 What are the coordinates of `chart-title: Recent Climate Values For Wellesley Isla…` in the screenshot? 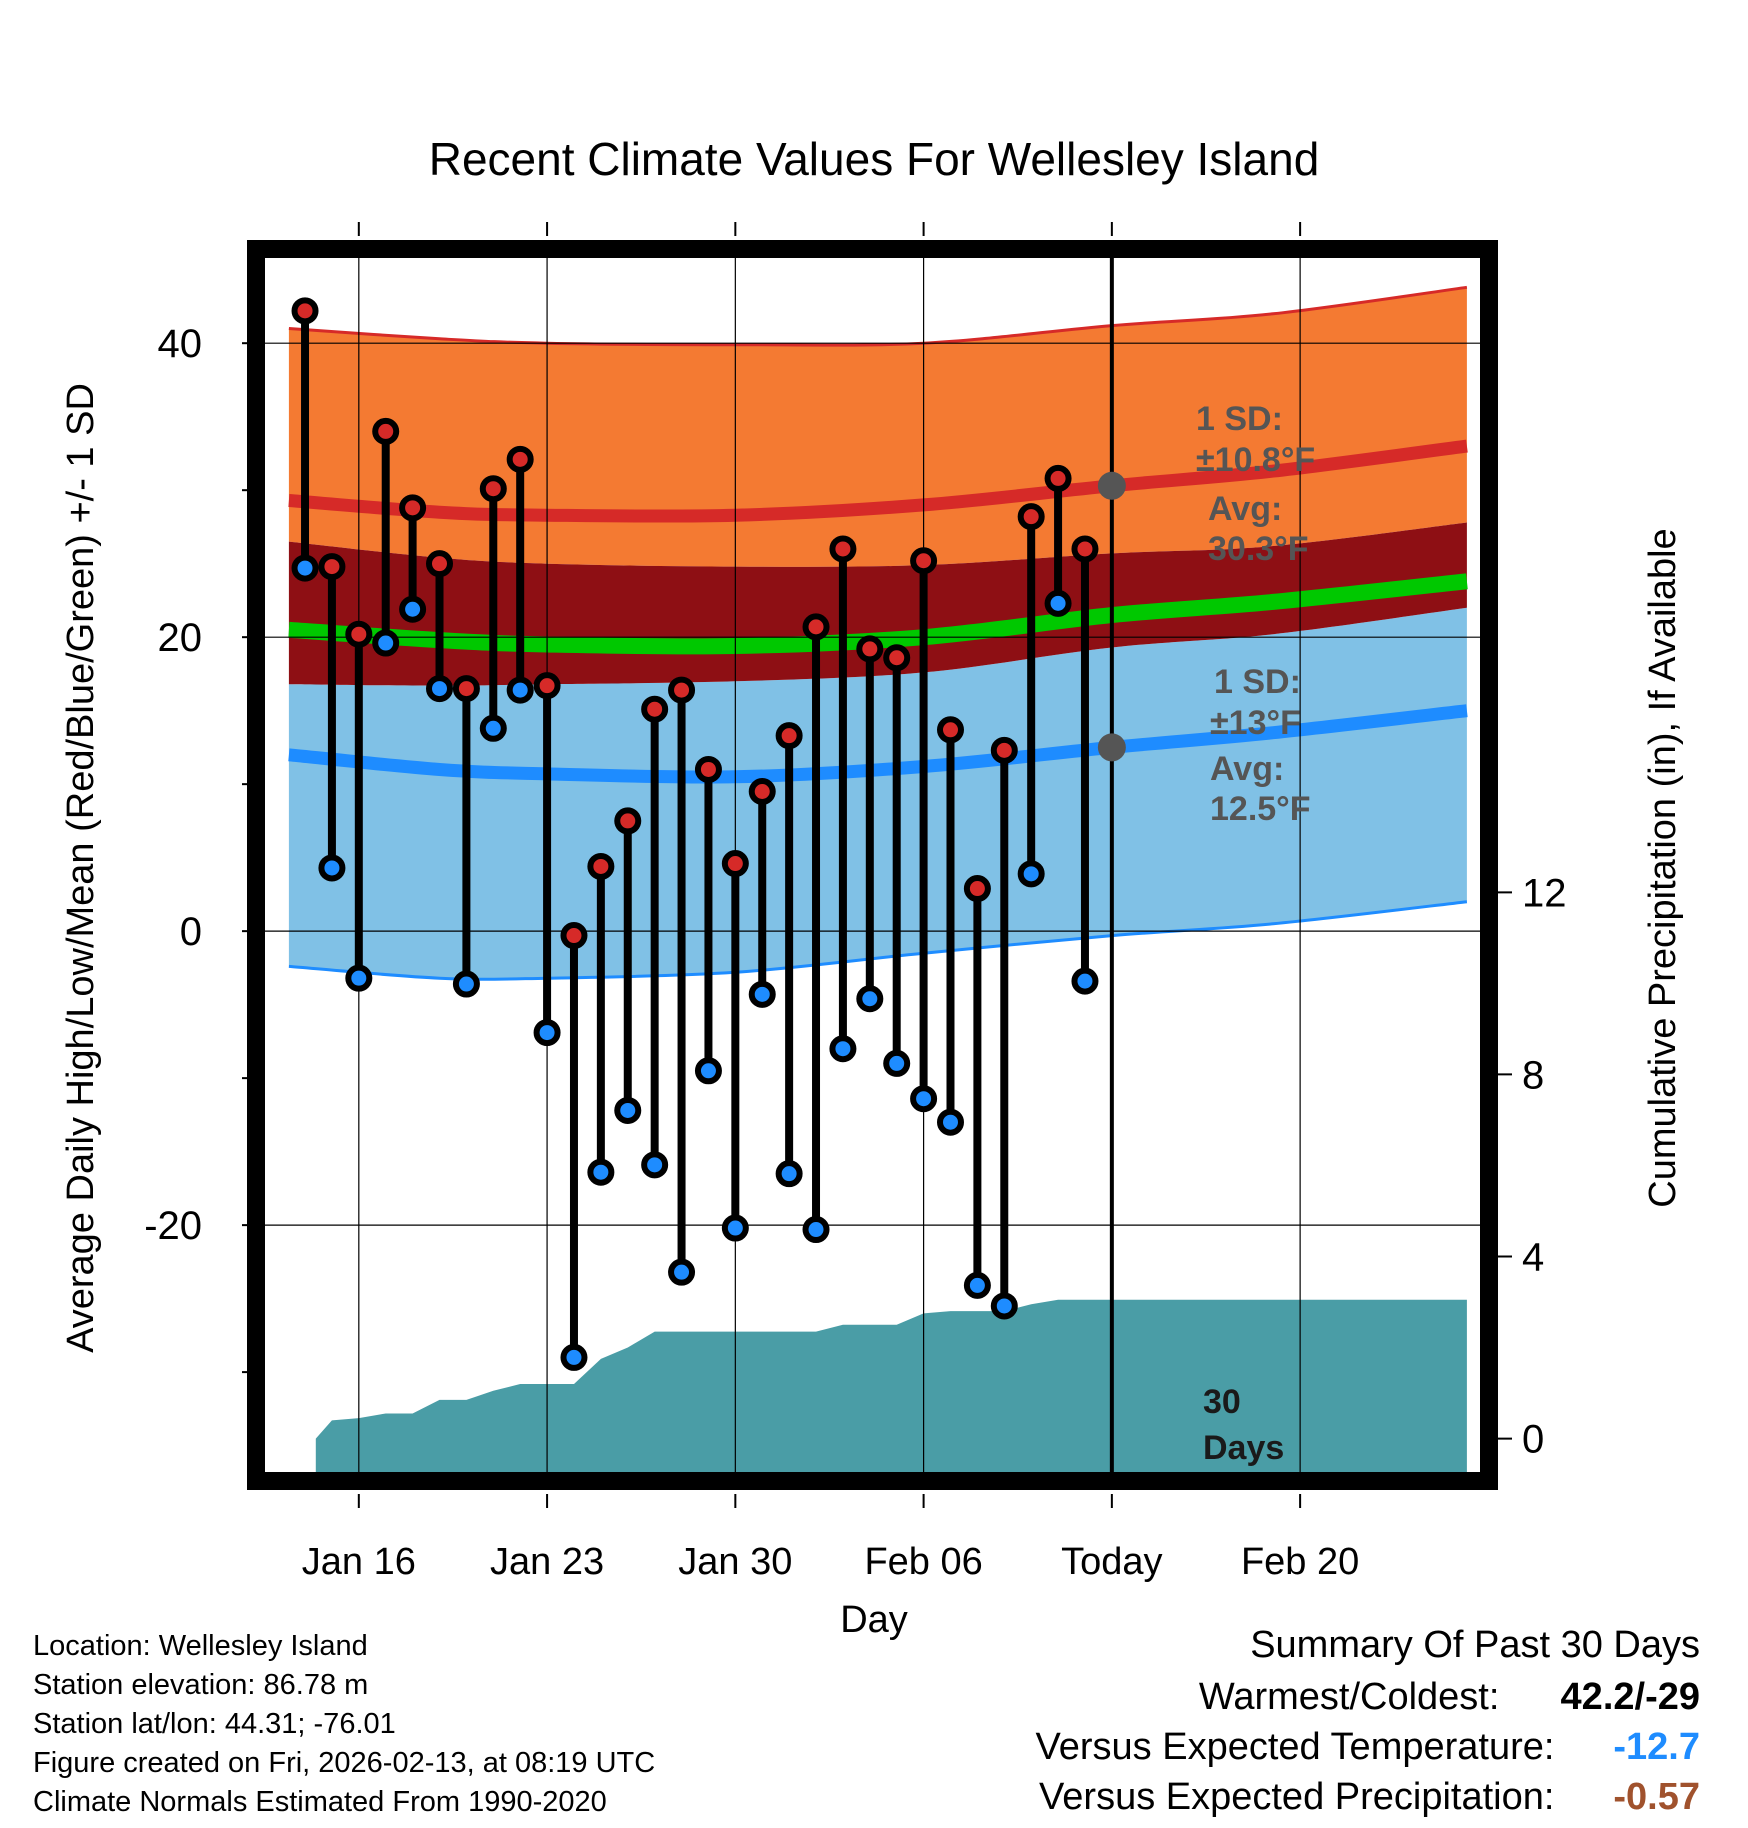 It's located at (874, 159).